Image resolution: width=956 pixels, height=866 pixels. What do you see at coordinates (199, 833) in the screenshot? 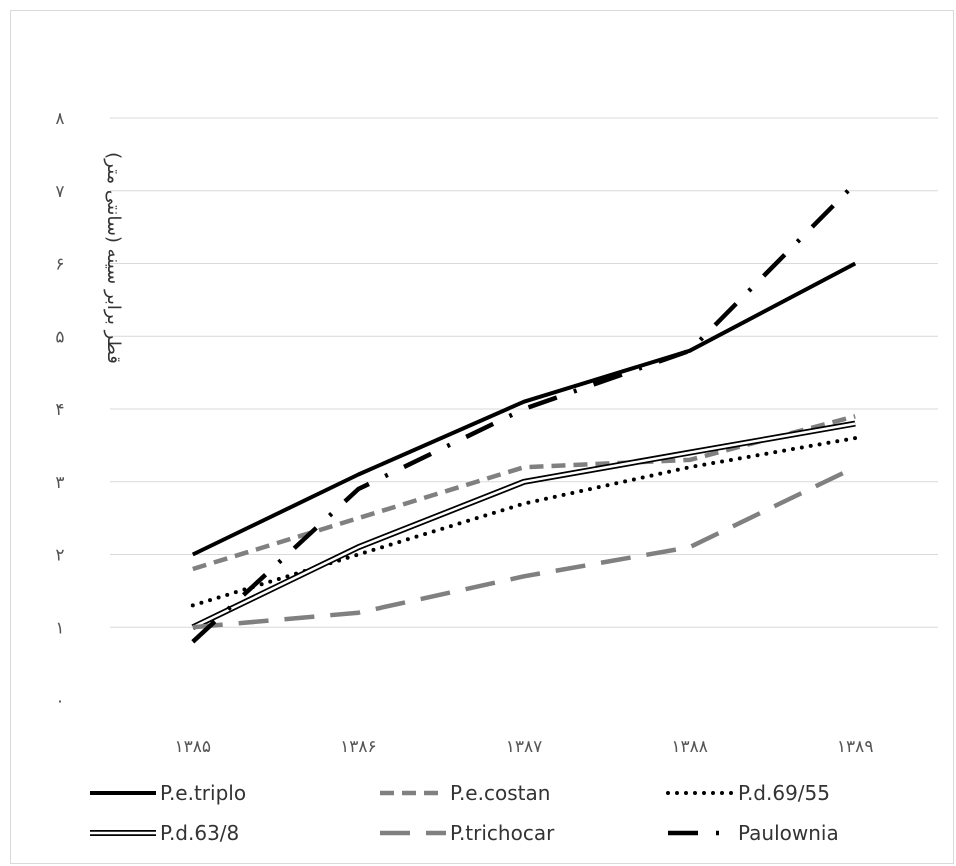
I see `legend-label: P.d.63/8` at bounding box center [199, 833].